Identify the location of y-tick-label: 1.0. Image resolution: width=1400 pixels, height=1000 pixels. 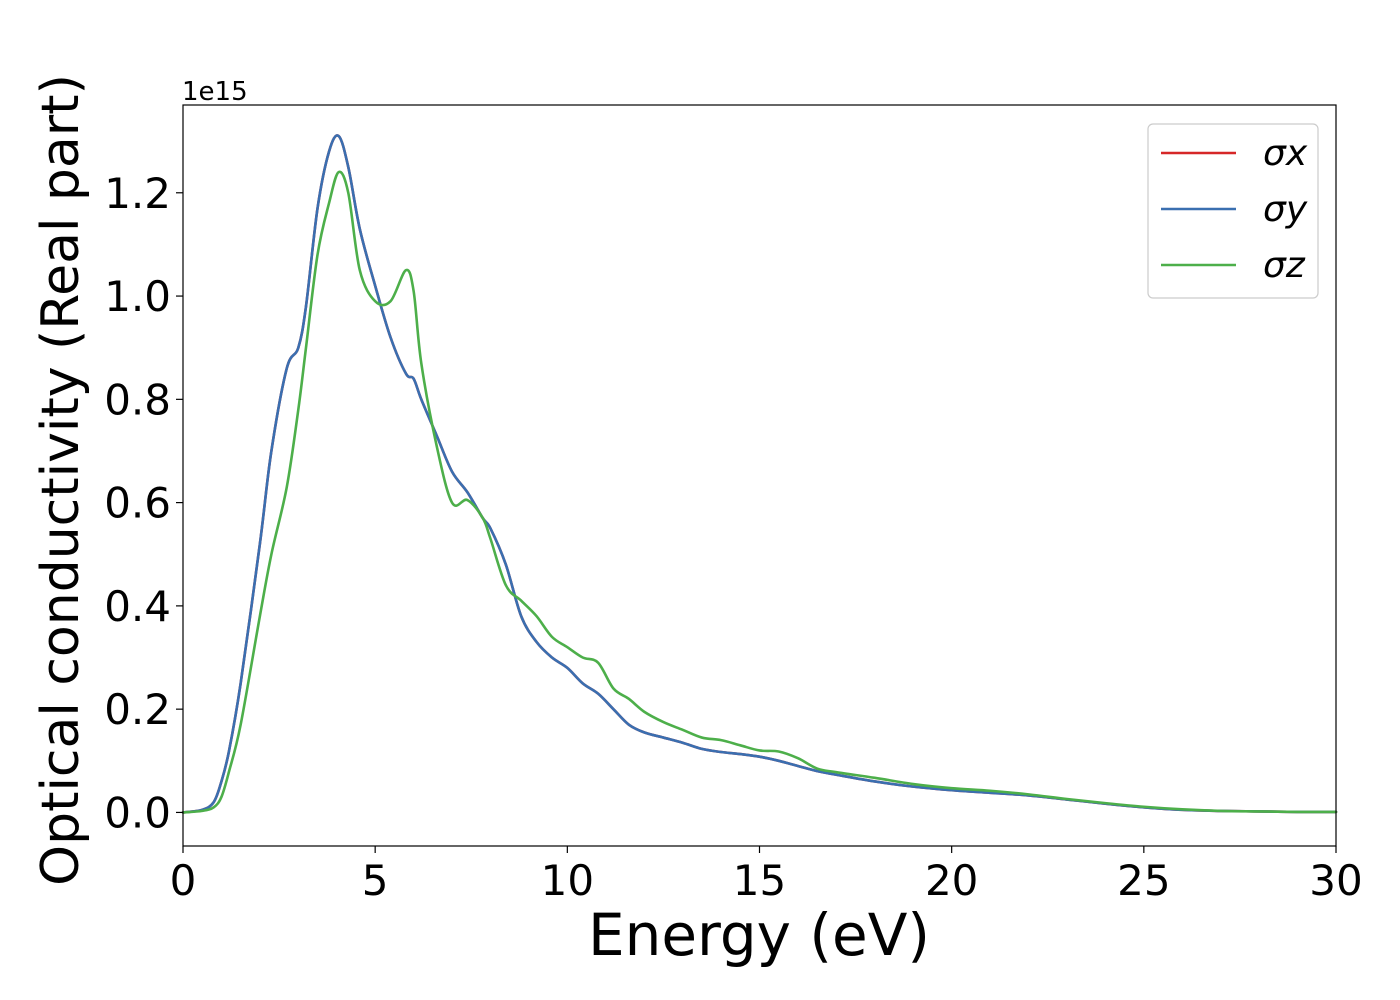
(137, 296).